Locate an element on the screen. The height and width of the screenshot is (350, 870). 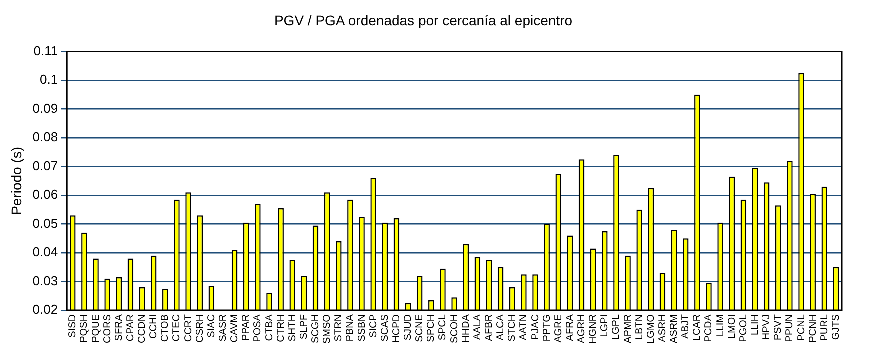
x-tick-label: CTEC is located at coordinates (177, 328).